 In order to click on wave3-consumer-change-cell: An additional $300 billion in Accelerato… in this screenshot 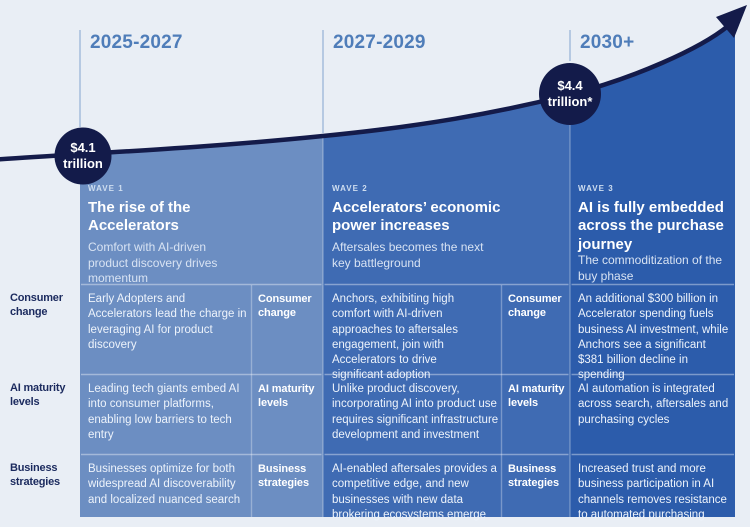, I will do `click(653, 337)`.